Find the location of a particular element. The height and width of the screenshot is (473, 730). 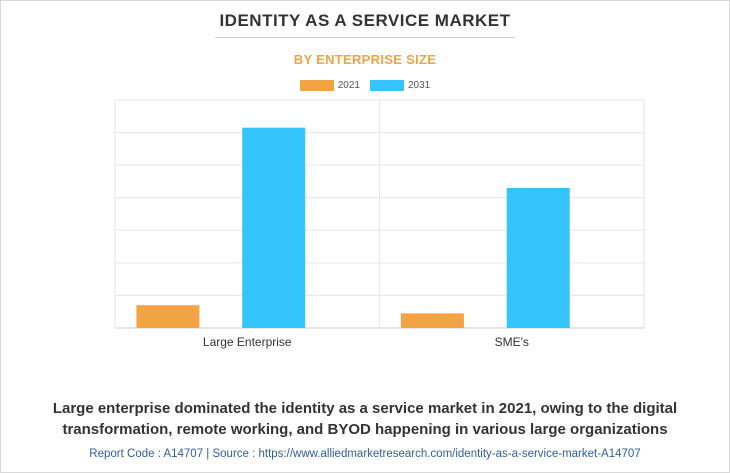

x-tick-label: Large Enterprise is located at coordinates (247, 342).